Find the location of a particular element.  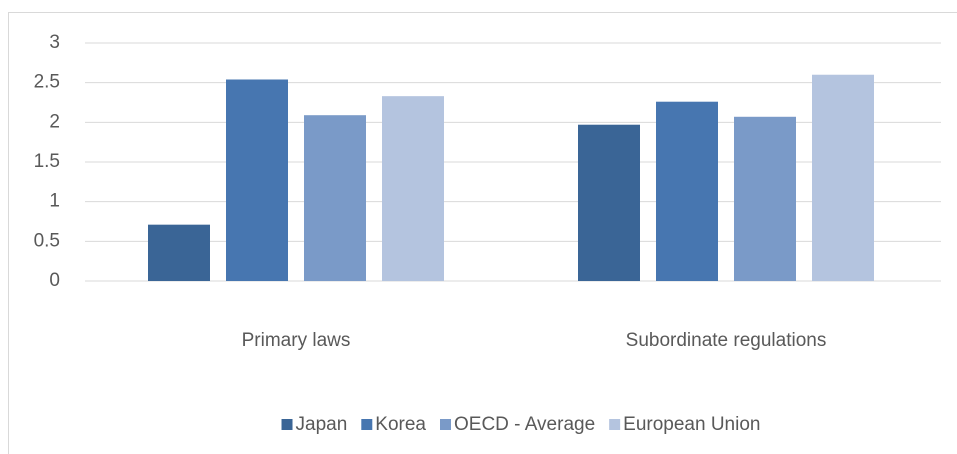

y-tick-label: 0.5 is located at coordinates (47, 240).